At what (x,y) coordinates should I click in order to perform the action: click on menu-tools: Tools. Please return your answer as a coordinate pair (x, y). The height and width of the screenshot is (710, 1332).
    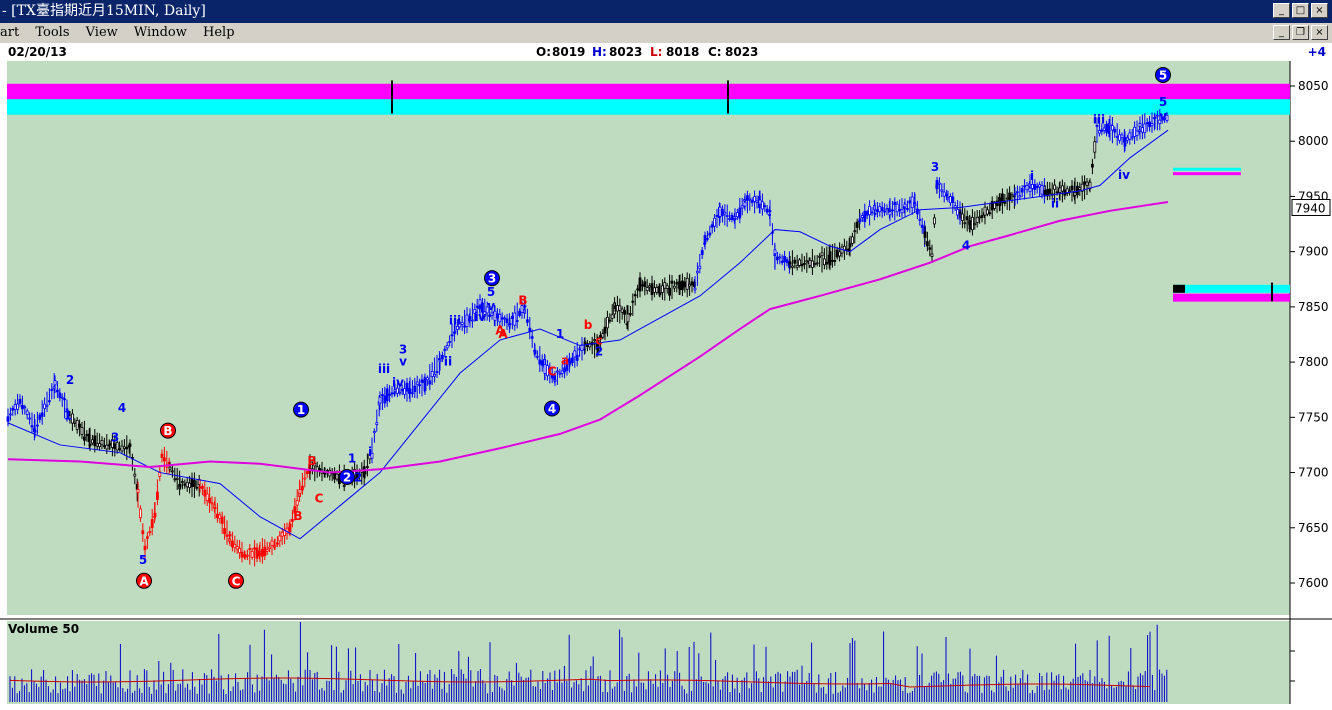
    Looking at the image, I should click on (52, 32).